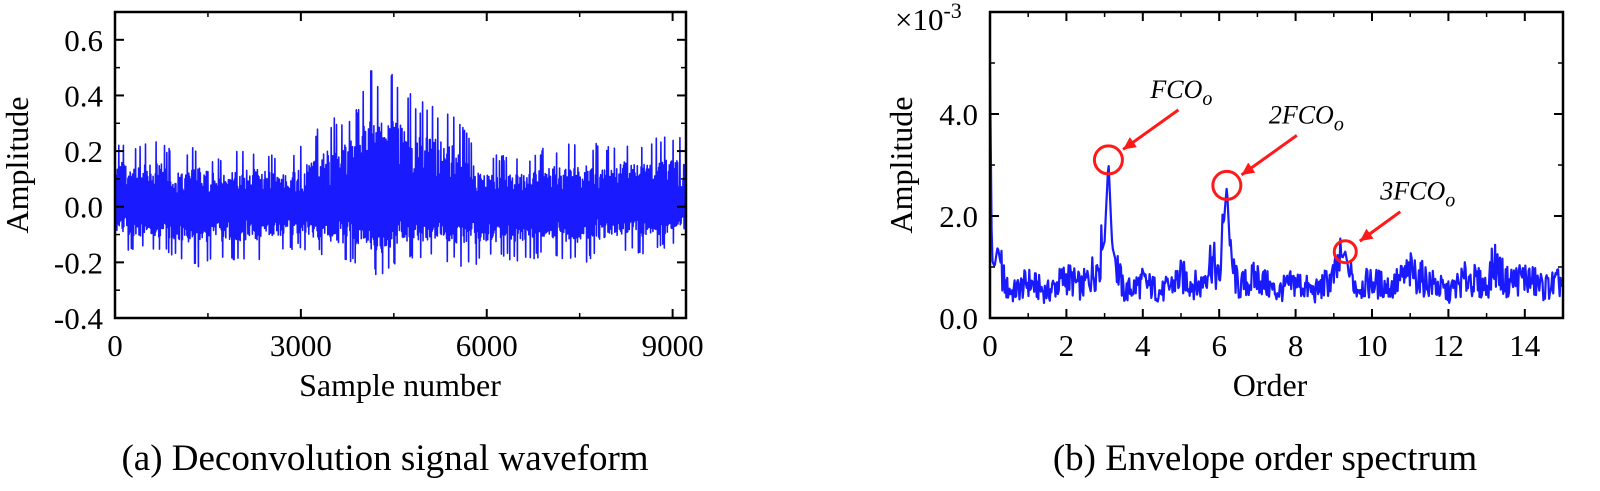 The width and height of the screenshot is (1600, 491). Describe the element at coordinates (78, 262) in the screenshot. I see `y-tick-label: -0.2` at that location.